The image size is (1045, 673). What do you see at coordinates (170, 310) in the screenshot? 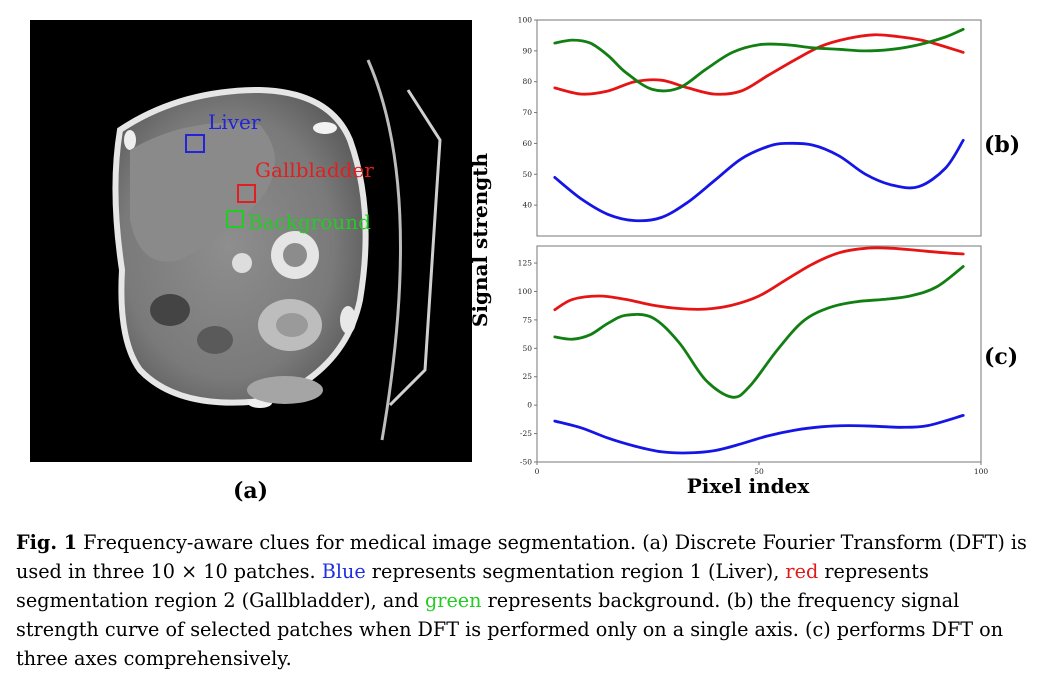
I see `gas-pocket` at bounding box center [170, 310].